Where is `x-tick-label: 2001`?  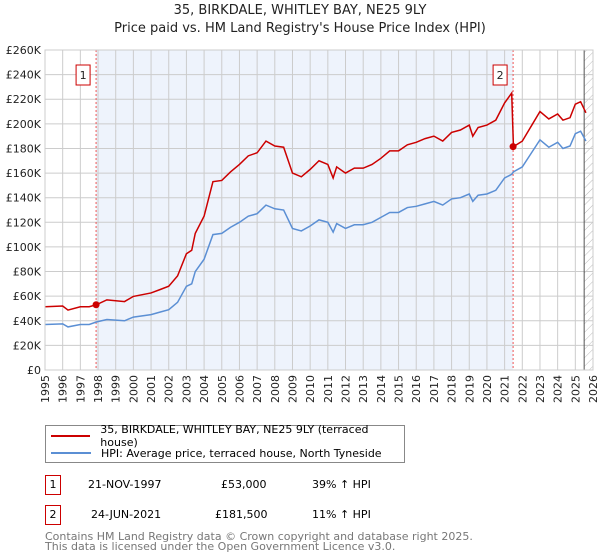 x-tick-label: 2001 is located at coordinates (151, 389).